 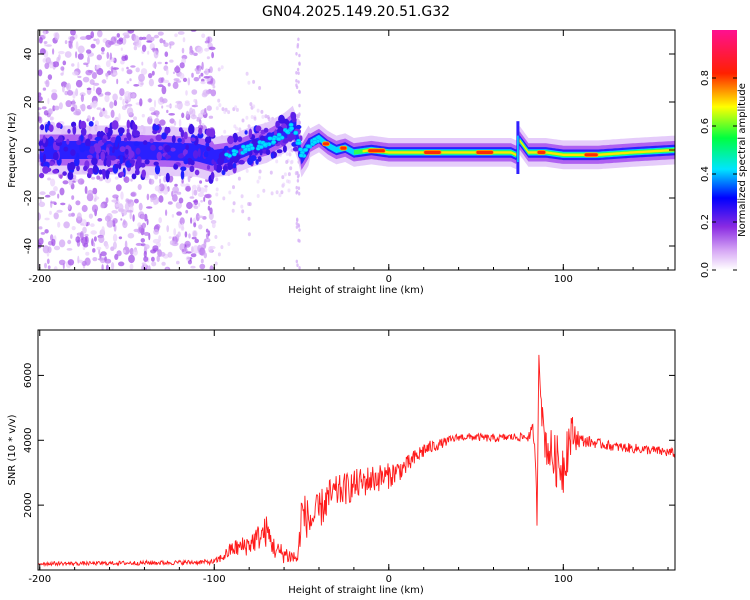 What do you see at coordinates (705, 174) in the screenshot?
I see `colorbar-tick-label: 0.4` at bounding box center [705, 174].